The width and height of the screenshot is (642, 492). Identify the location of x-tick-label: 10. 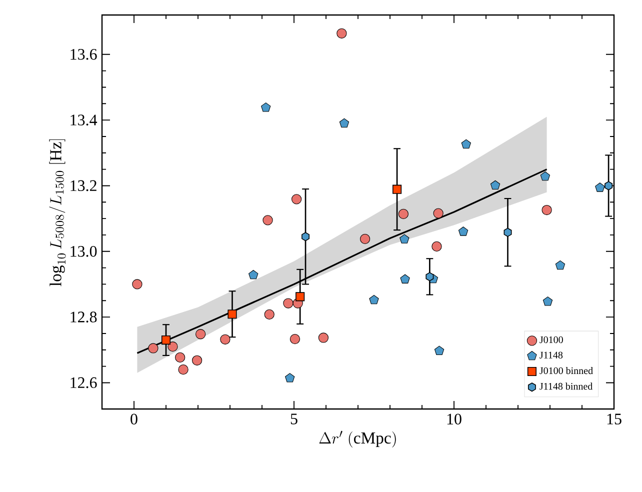
(454, 419).